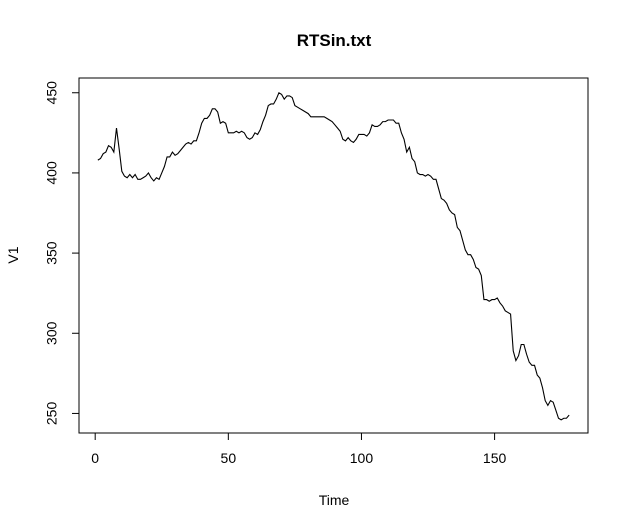  What do you see at coordinates (52, 414) in the screenshot?
I see `y-tick-label: 250` at bounding box center [52, 414].